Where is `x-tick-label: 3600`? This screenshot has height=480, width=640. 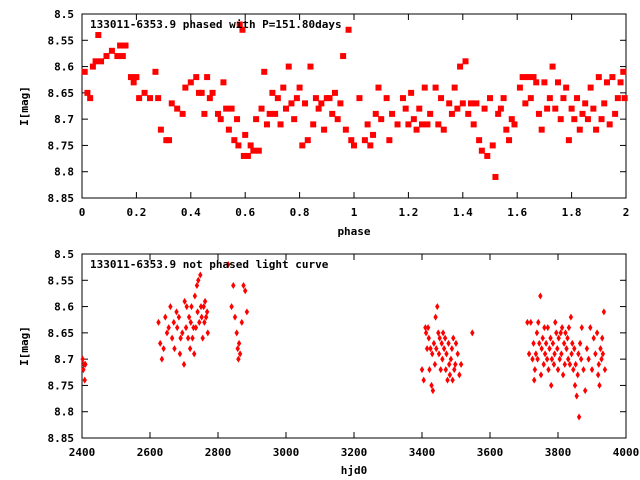
x-tick-label: 3600 is located at coordinates (490, 452).